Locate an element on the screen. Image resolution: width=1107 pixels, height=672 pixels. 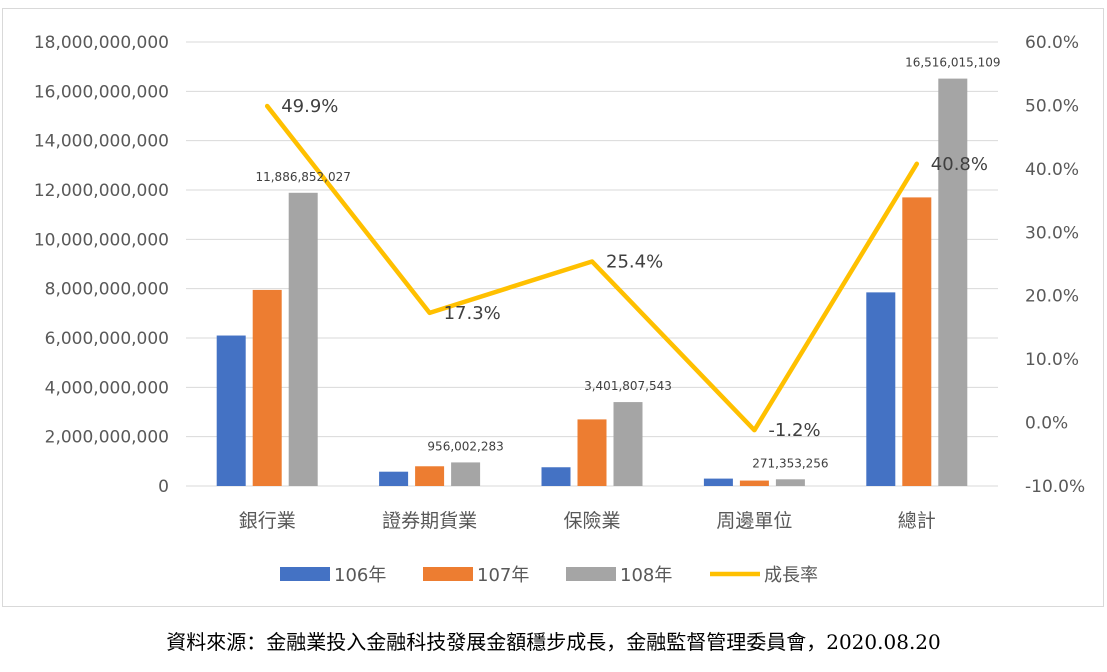
legend-label: 108年 is located at coordinates (646, 575).